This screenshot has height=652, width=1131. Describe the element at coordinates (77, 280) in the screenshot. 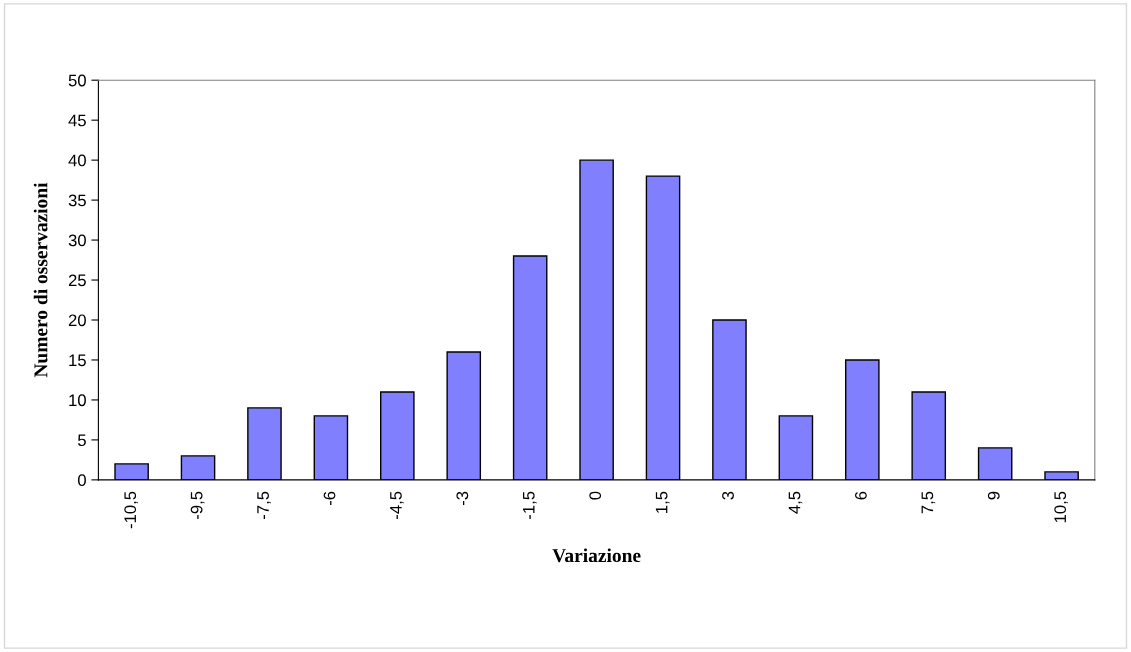

I see `y-tick-label: 25` at that location.